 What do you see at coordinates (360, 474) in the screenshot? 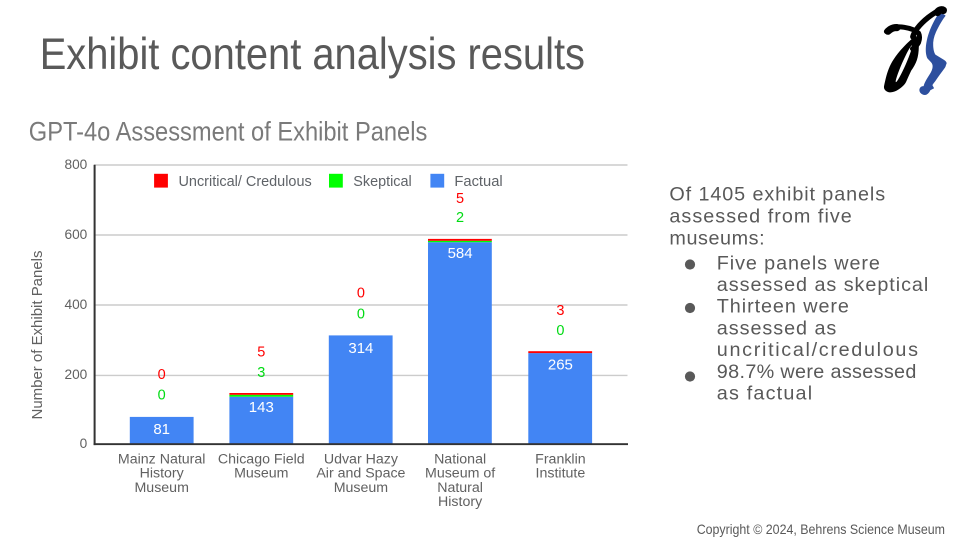
I see `svg-text: Air and Space` at bounding box center [360, 474].